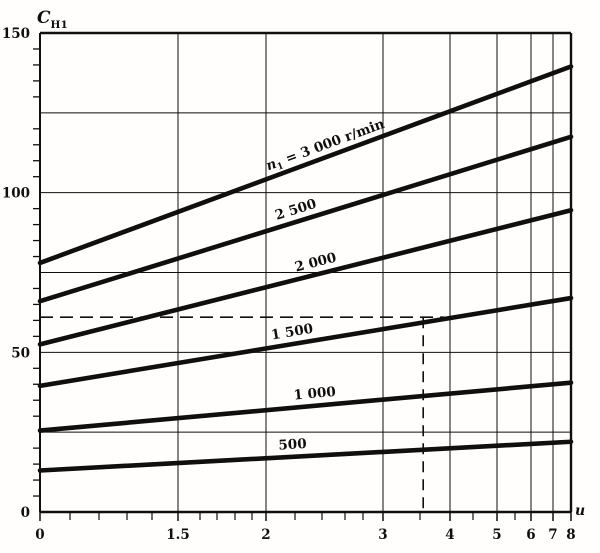 The height and width of the screenshot is (553, 600). Describe the element at coordinates (25, 513) in the screenshot. I see `y-tick-label-0: 0` at that location.